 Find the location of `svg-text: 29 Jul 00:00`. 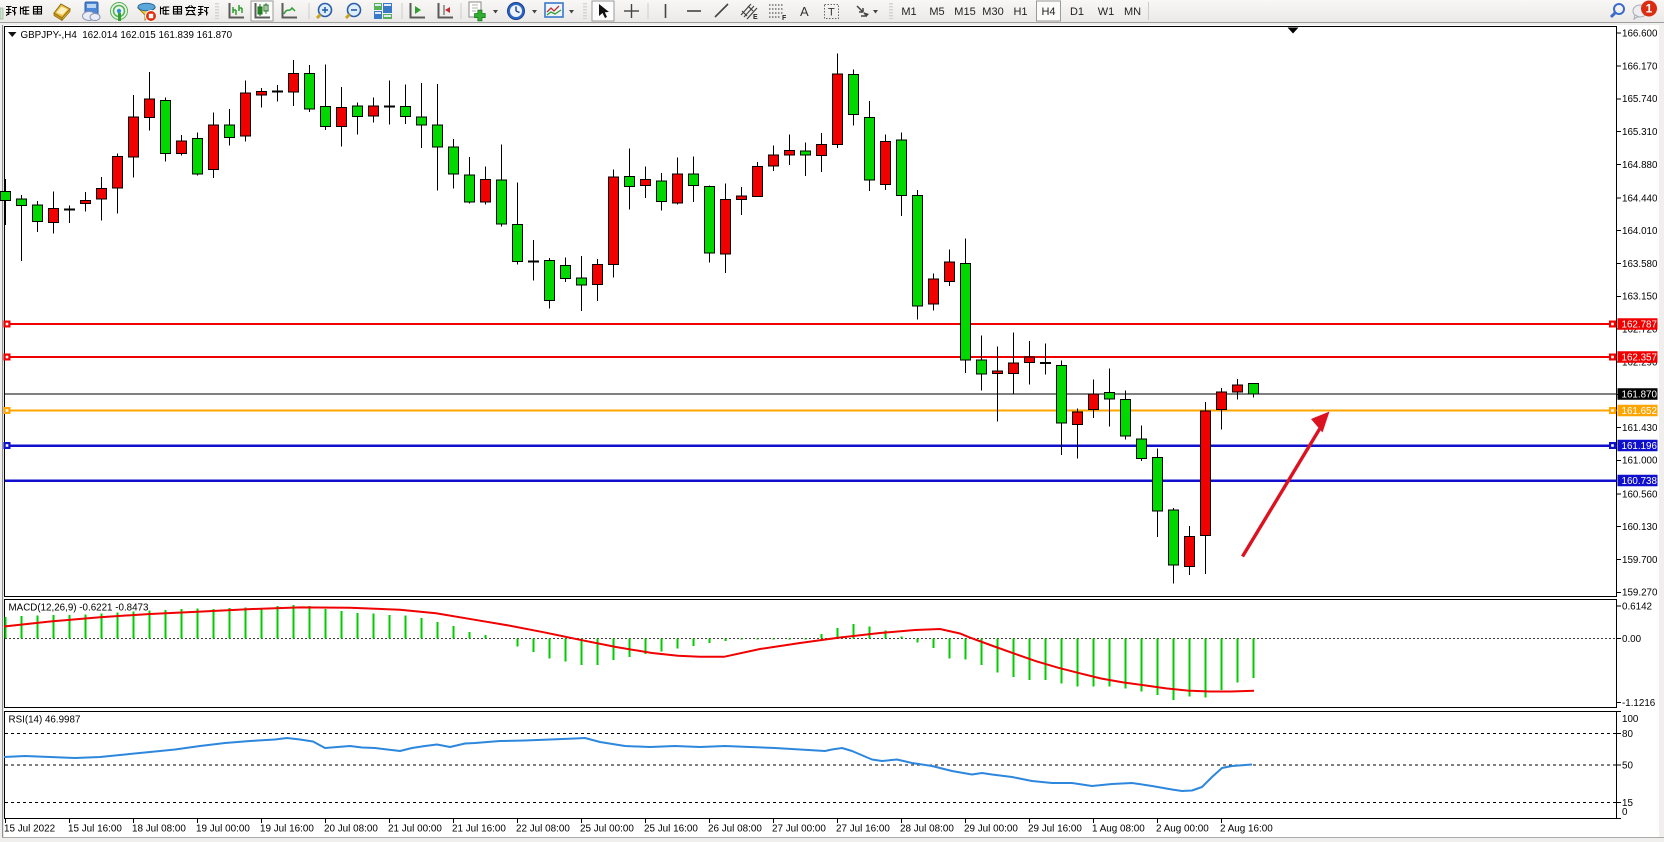

svg-text: 29 Jul 00:00 is located at coordinates (991, 829).